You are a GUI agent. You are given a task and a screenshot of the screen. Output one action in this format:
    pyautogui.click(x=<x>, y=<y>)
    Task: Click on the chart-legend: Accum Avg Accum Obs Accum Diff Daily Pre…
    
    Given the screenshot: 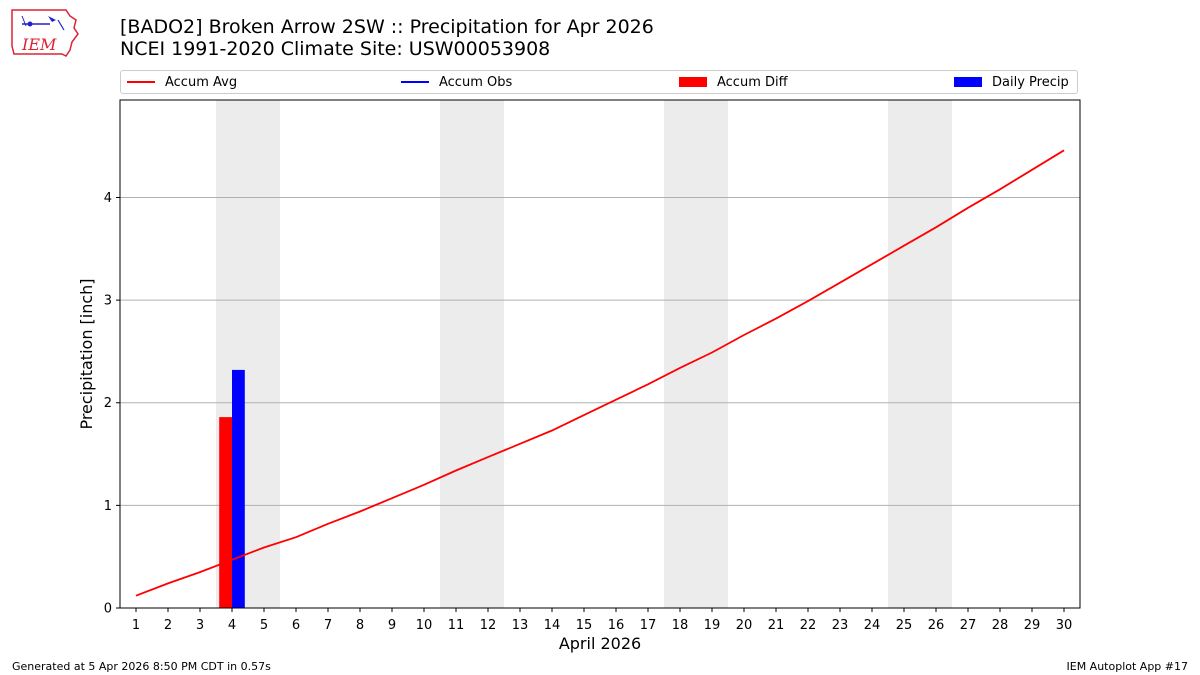 What is the action you would take?
    pyautogui.click(x=599, y=82)
    